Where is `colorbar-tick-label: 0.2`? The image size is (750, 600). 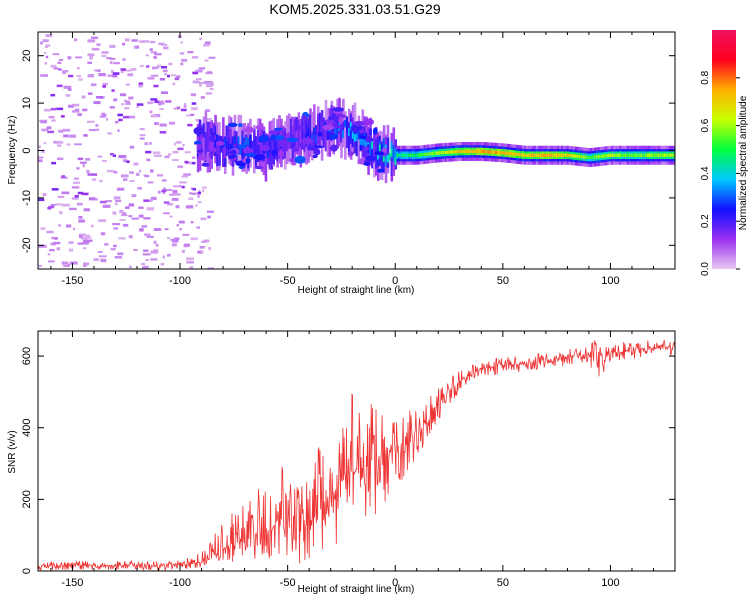 colorbar-tick-label: 0.2 is located at coordinates (705, 221).